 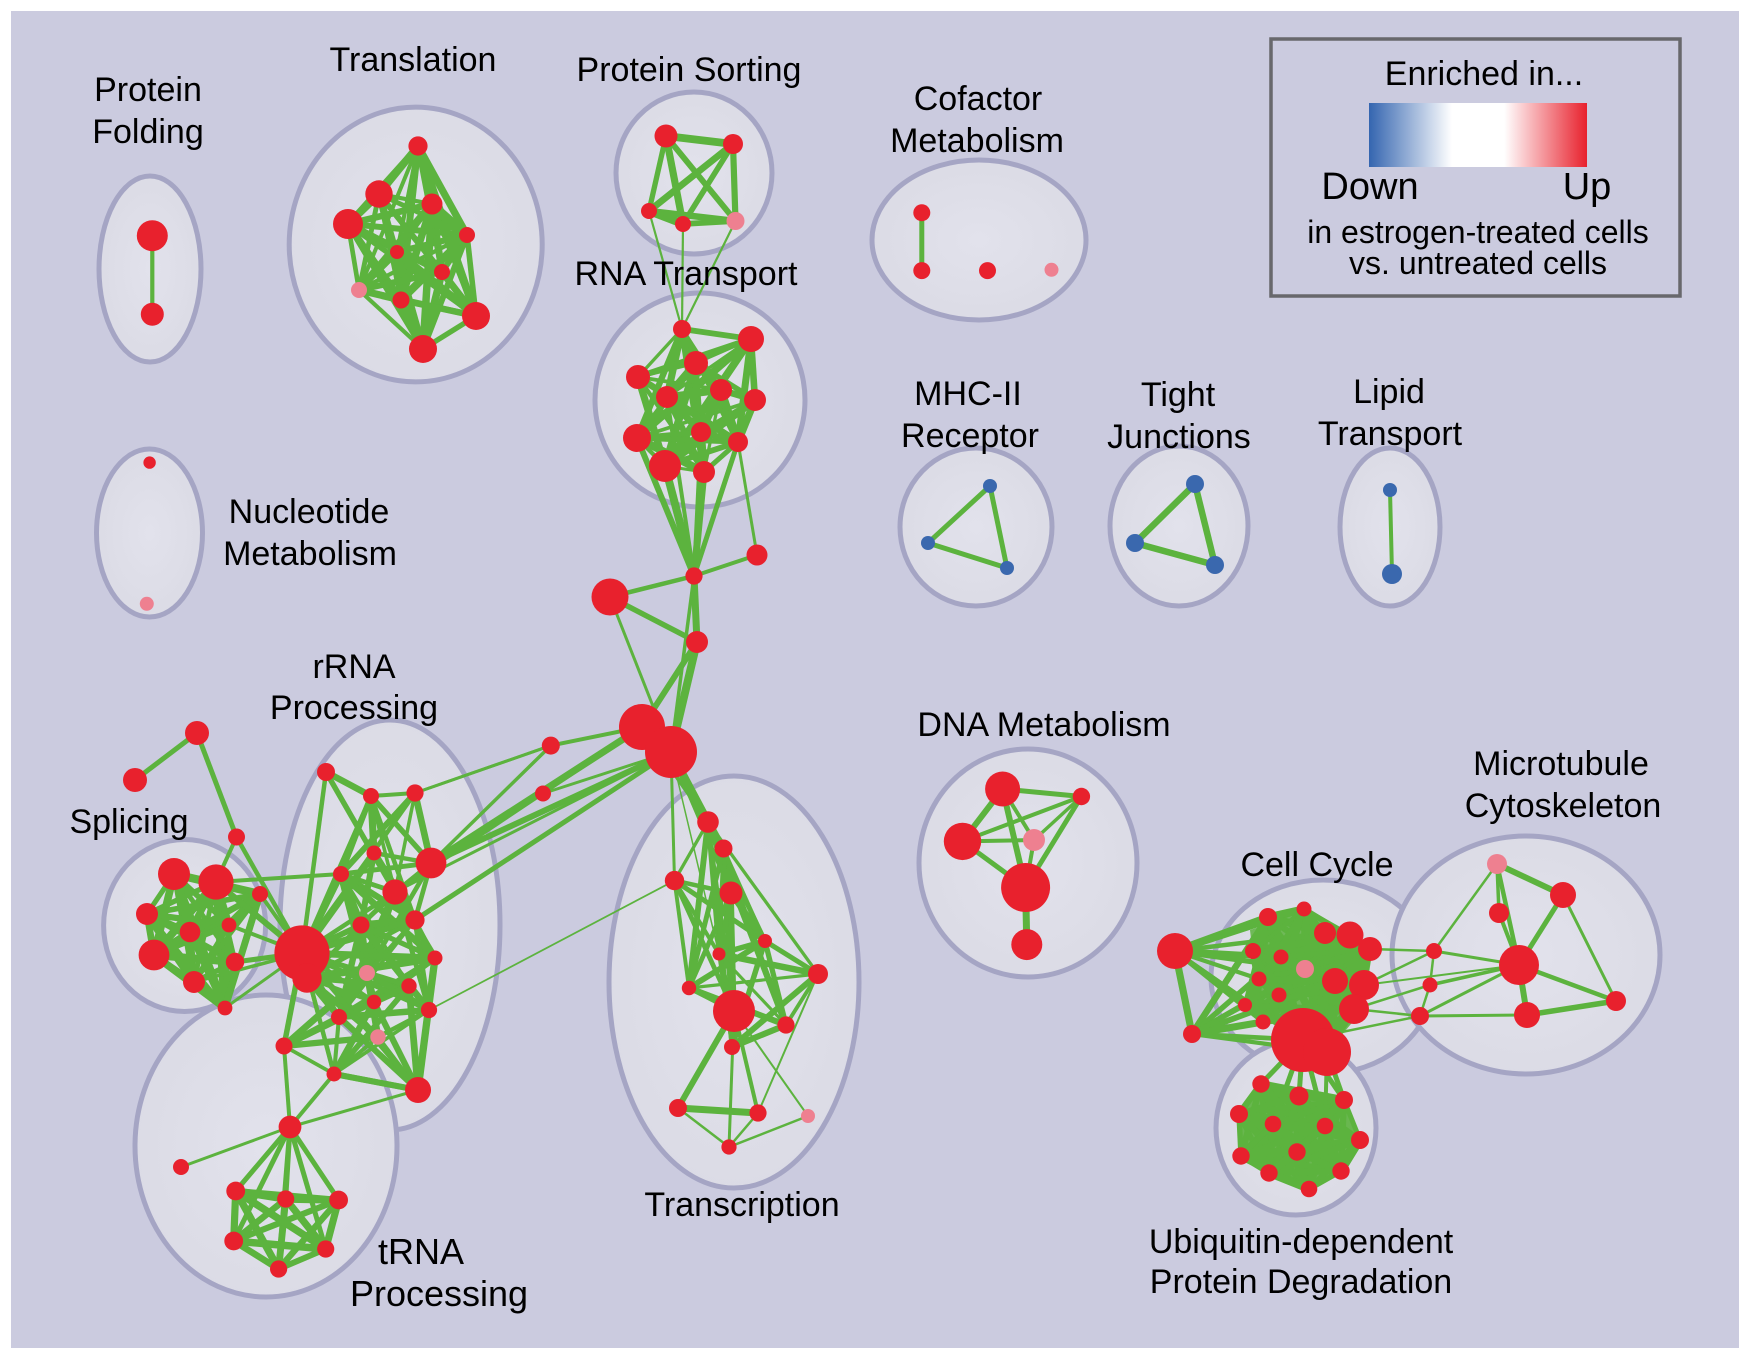 I want to click on svg-text: Protein Sorting, so click(x=689, y=70).